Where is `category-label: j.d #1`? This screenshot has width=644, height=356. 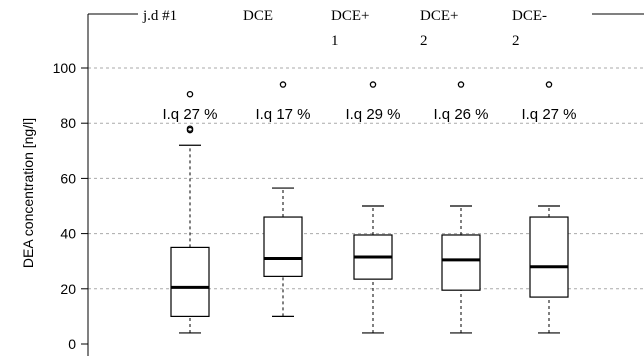 category-label: j.d #1 is located at coordinates (159, 16).